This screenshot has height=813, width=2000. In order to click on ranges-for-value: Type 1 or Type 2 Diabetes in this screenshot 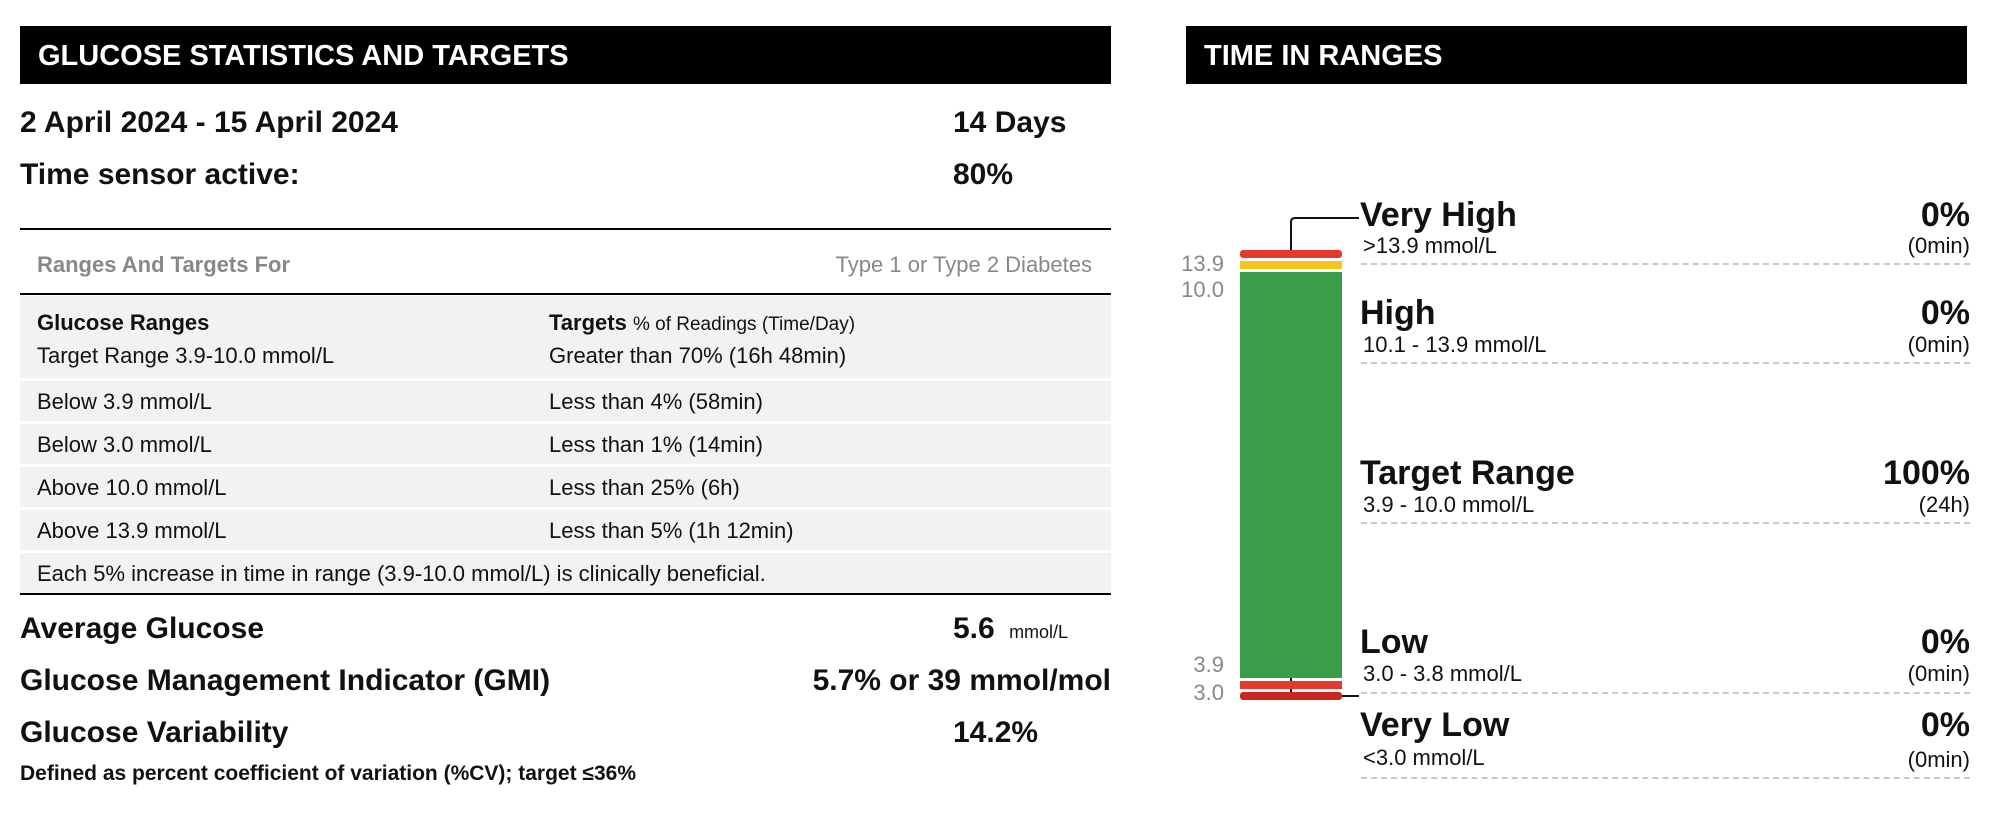, I will do `click(963, 264)`.